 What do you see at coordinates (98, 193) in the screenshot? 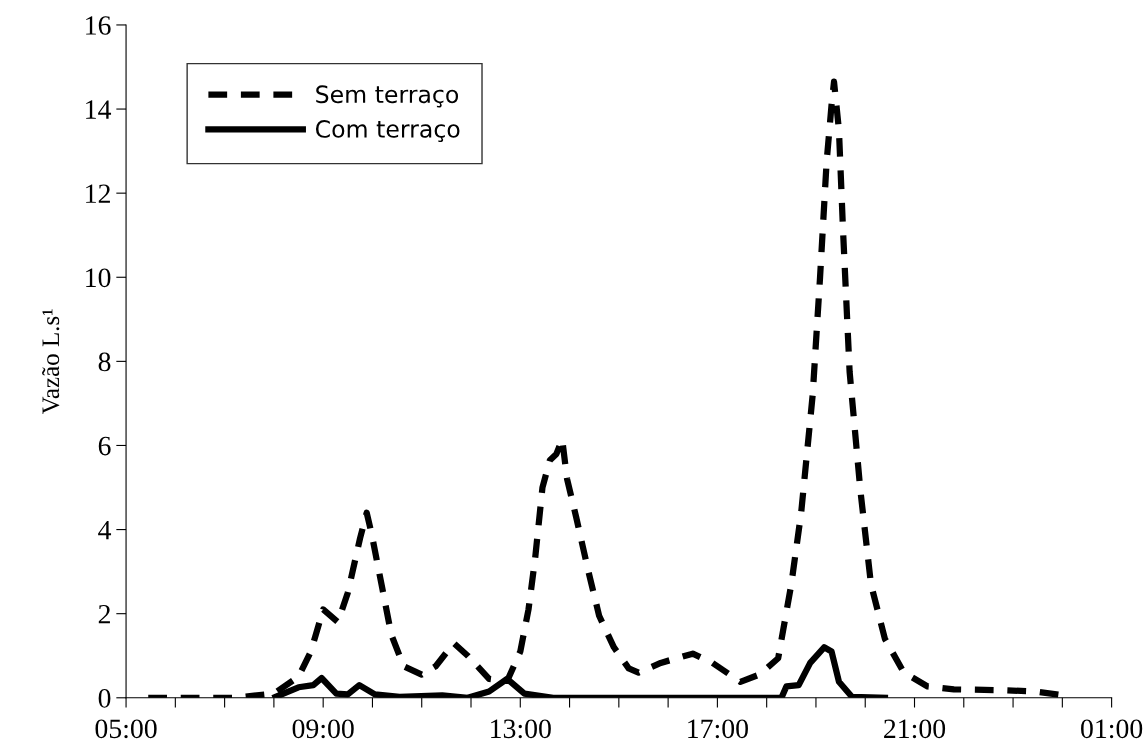
I see `y-tick-label: 12` at bounding box center [98, 193].